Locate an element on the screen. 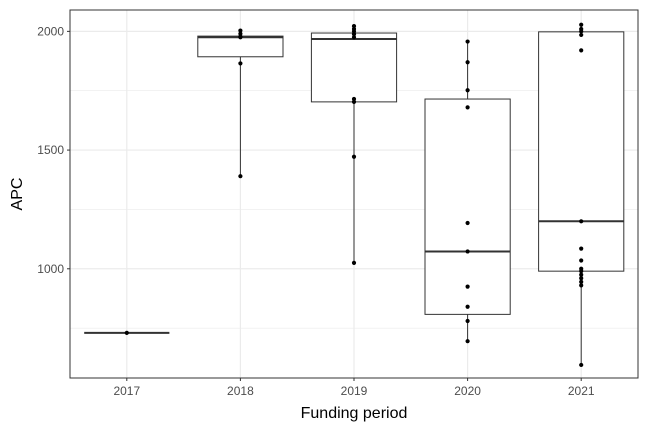 This screenshot has height=432, width=648. box-2020 is located at coordinates (467, 191).